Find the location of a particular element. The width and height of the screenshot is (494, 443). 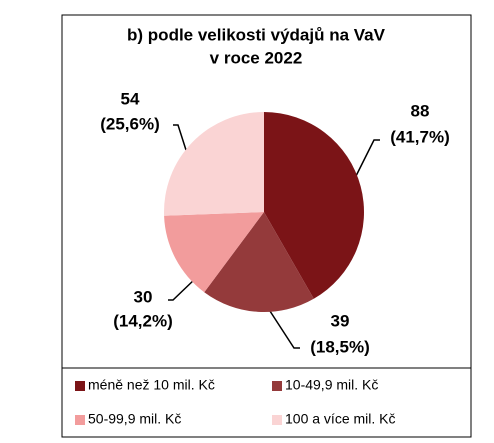

legend-frame is located at coordinates (266, 402).